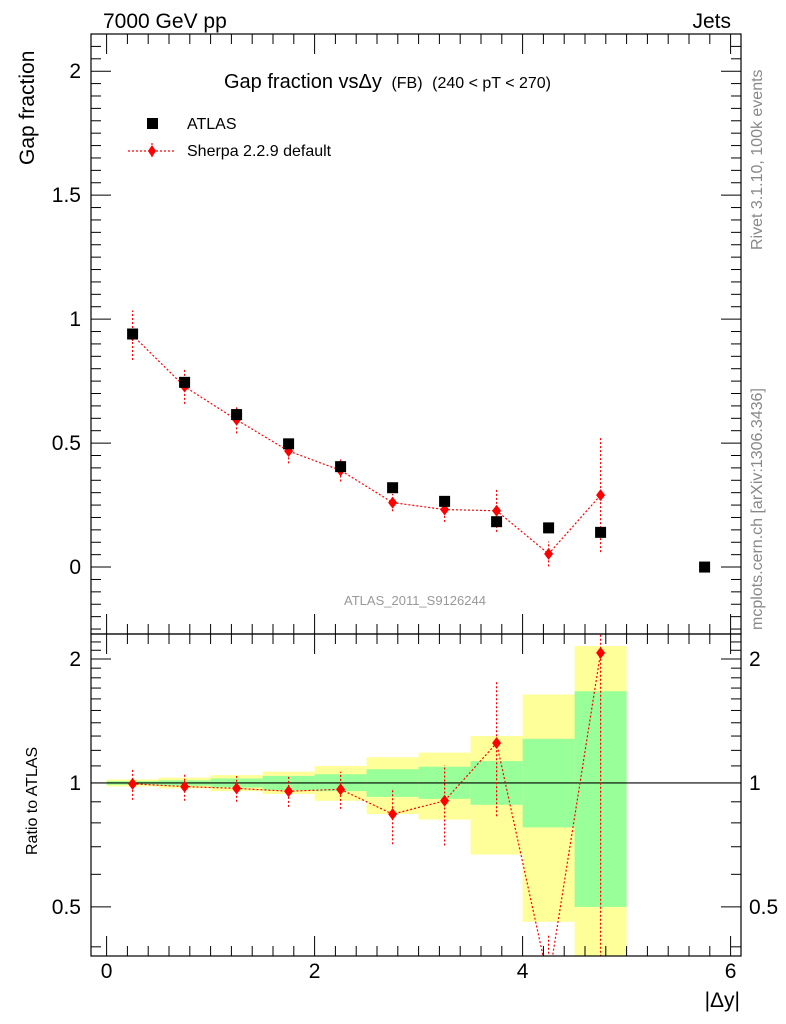  What do you see at coordinates (107, 971) in the screenshot?
I see `x-tick-label: 0` at bounding box center [107, 971].